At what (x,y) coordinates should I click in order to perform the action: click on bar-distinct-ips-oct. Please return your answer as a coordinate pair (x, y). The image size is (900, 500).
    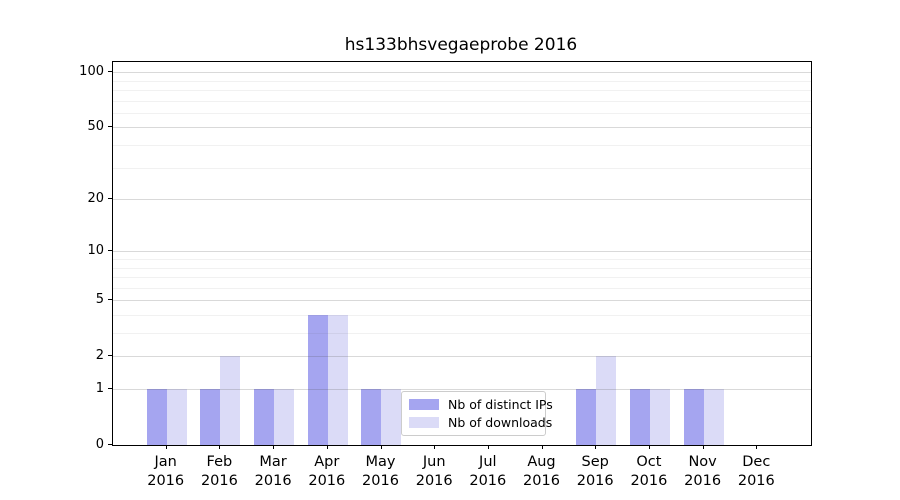
    Looking at the image, I should click on (639, 416).